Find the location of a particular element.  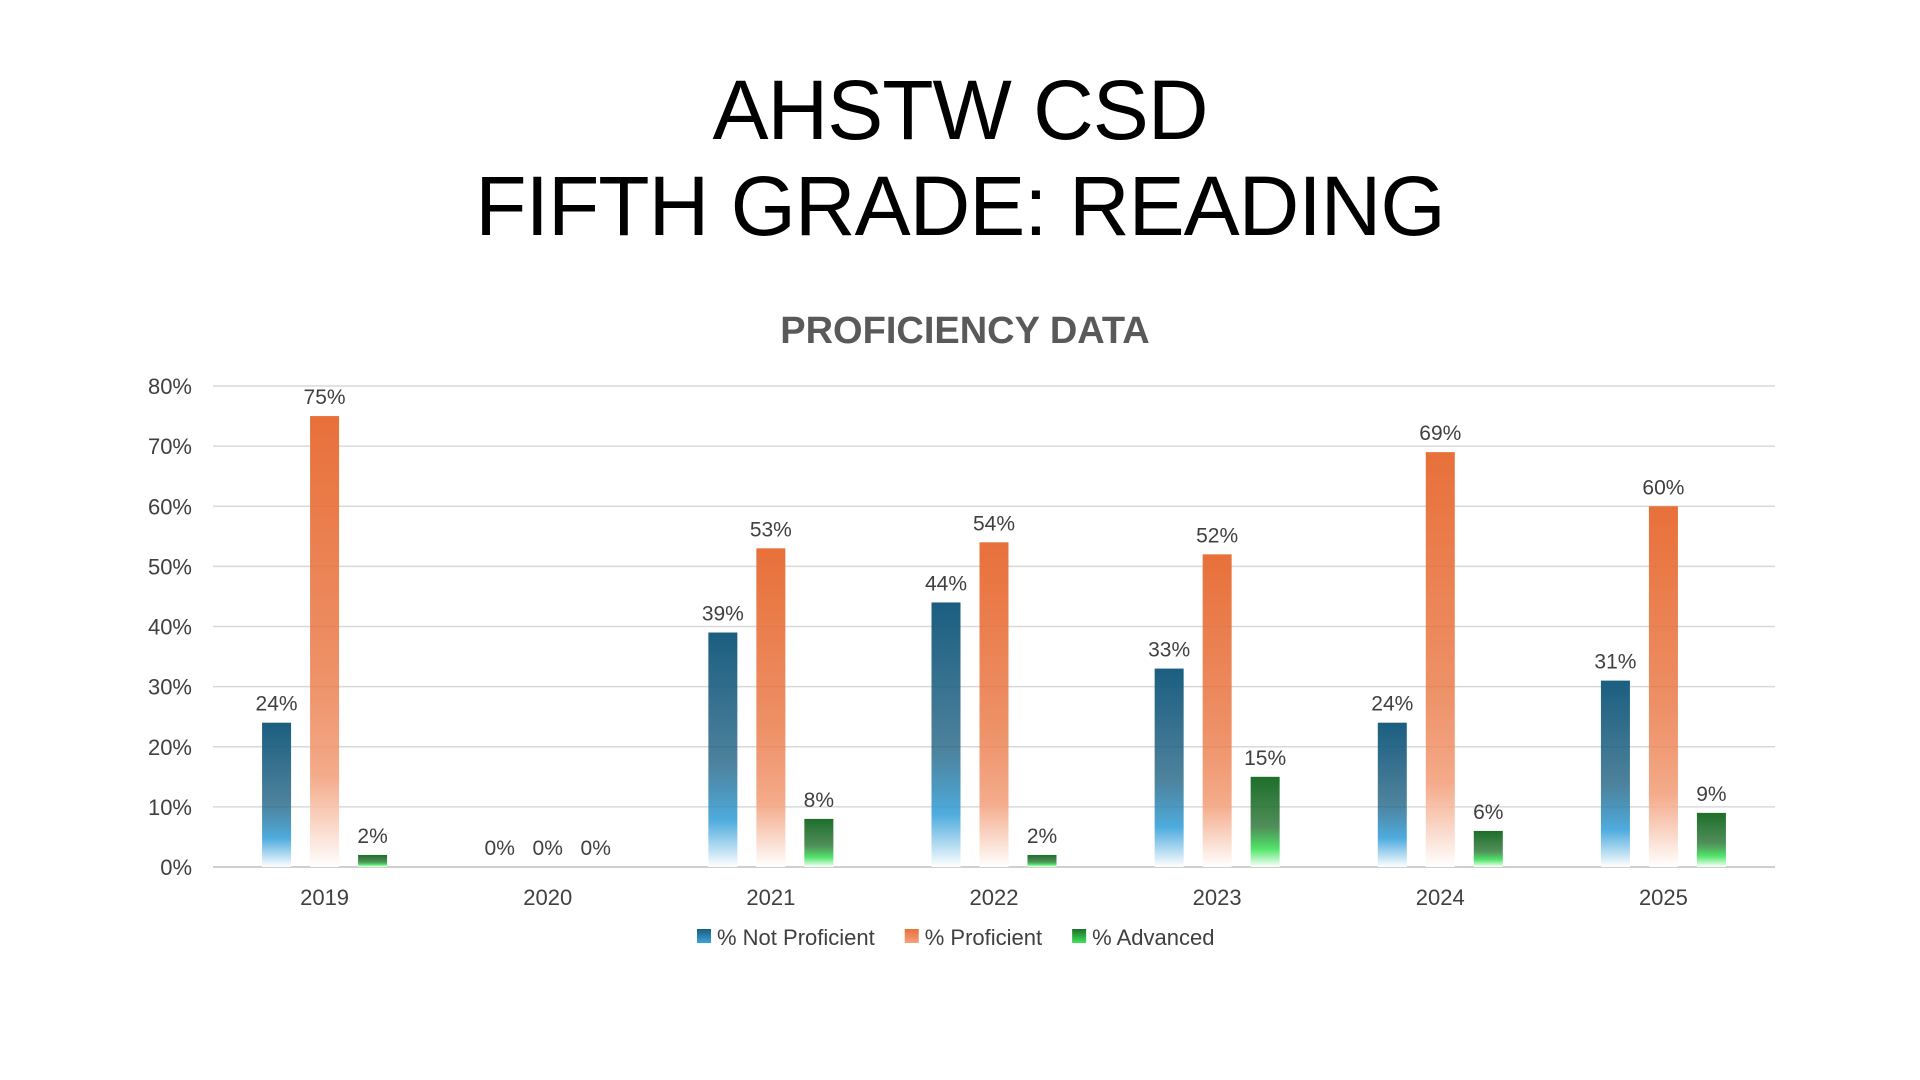

bar-proficient-2019 is located at coordinates (325, 641).